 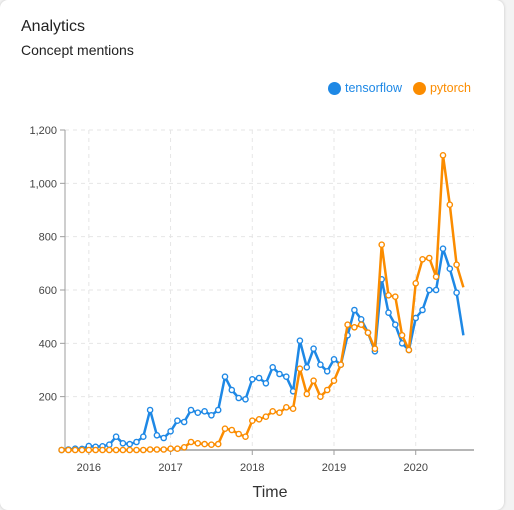 I want to click on legend-item-pytorch: pytorch, so click(x=441, y=88).